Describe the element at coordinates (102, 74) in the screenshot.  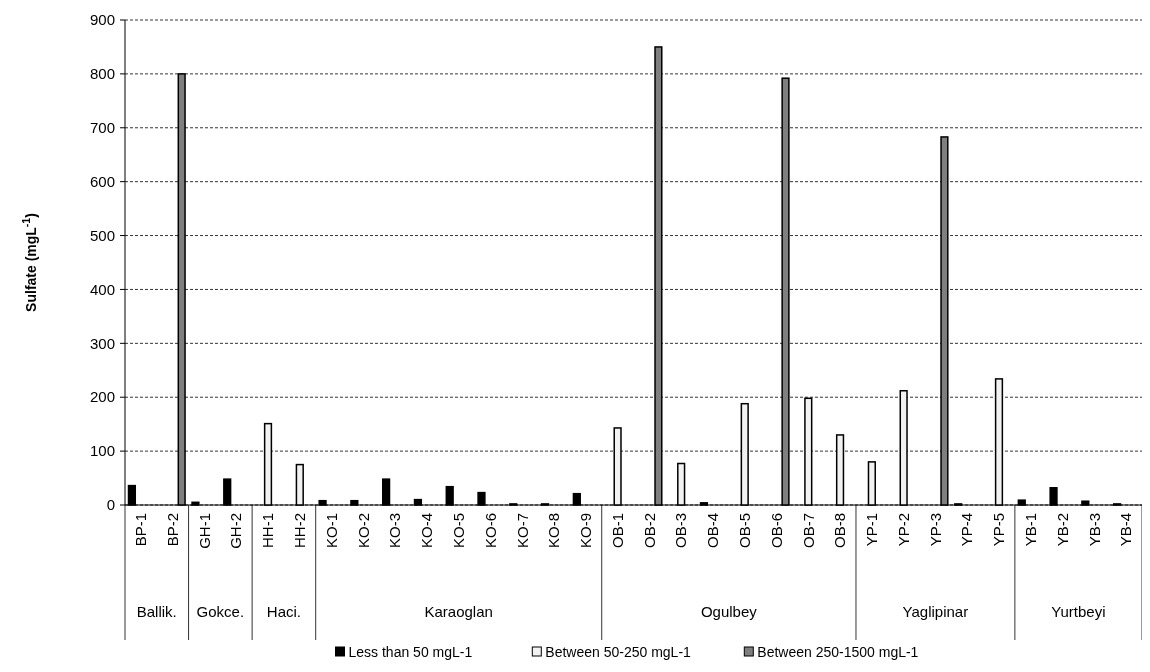
I see `y-tick-label: 800` at that location.